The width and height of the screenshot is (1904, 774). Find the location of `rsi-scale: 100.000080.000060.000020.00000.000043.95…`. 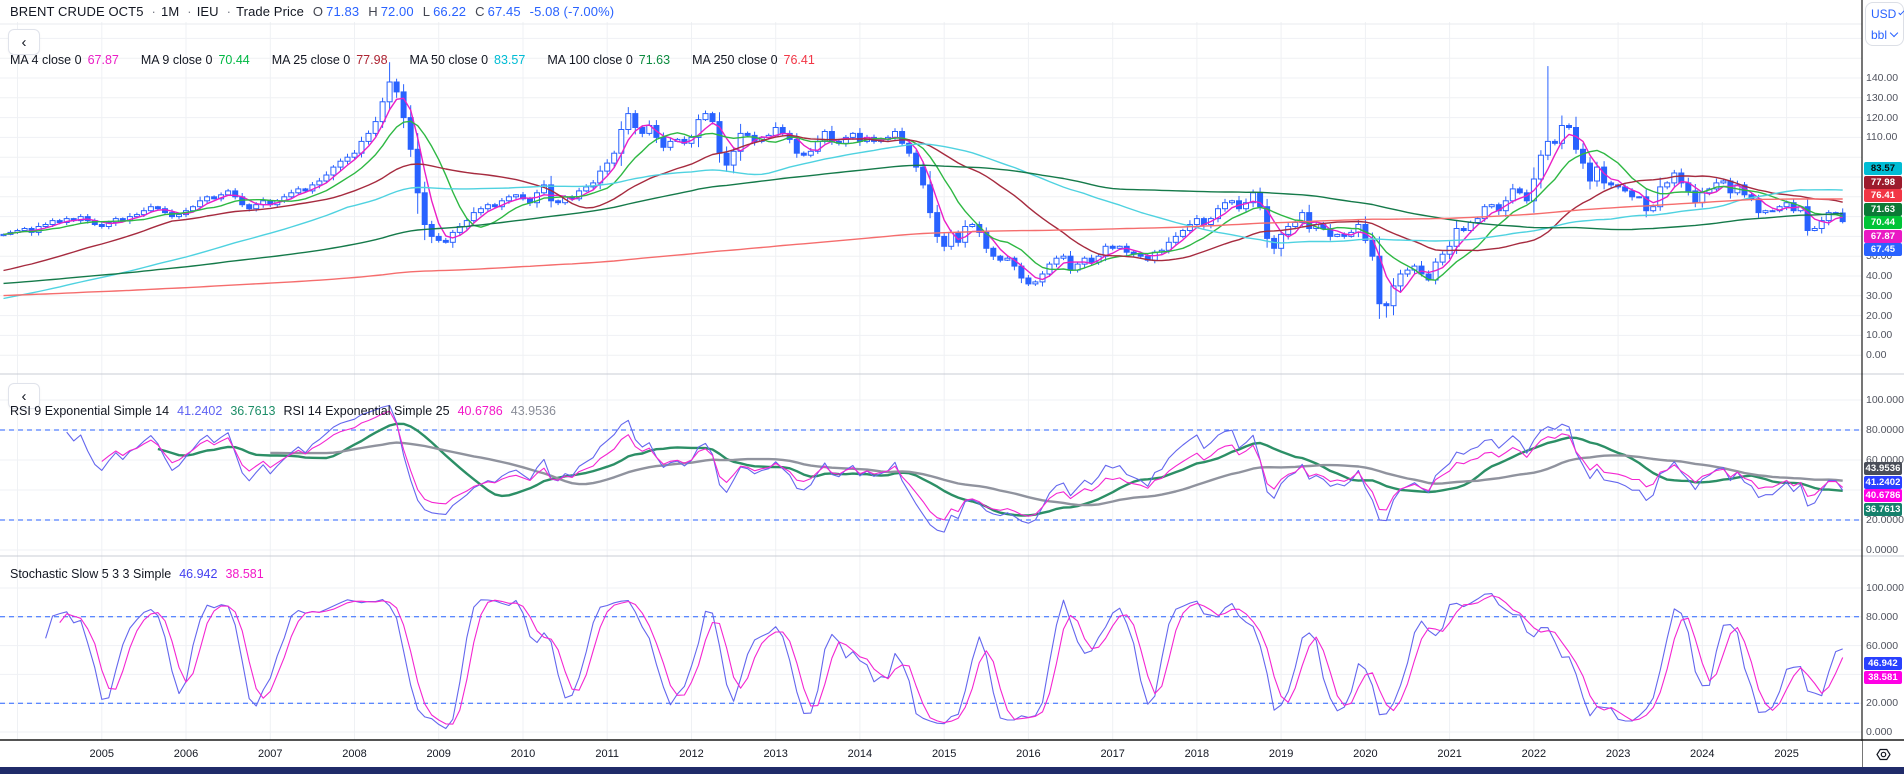

rsi-scale: 100.000080.000060.000020.00000.000043.95… is located at coordinates (1883, 465).